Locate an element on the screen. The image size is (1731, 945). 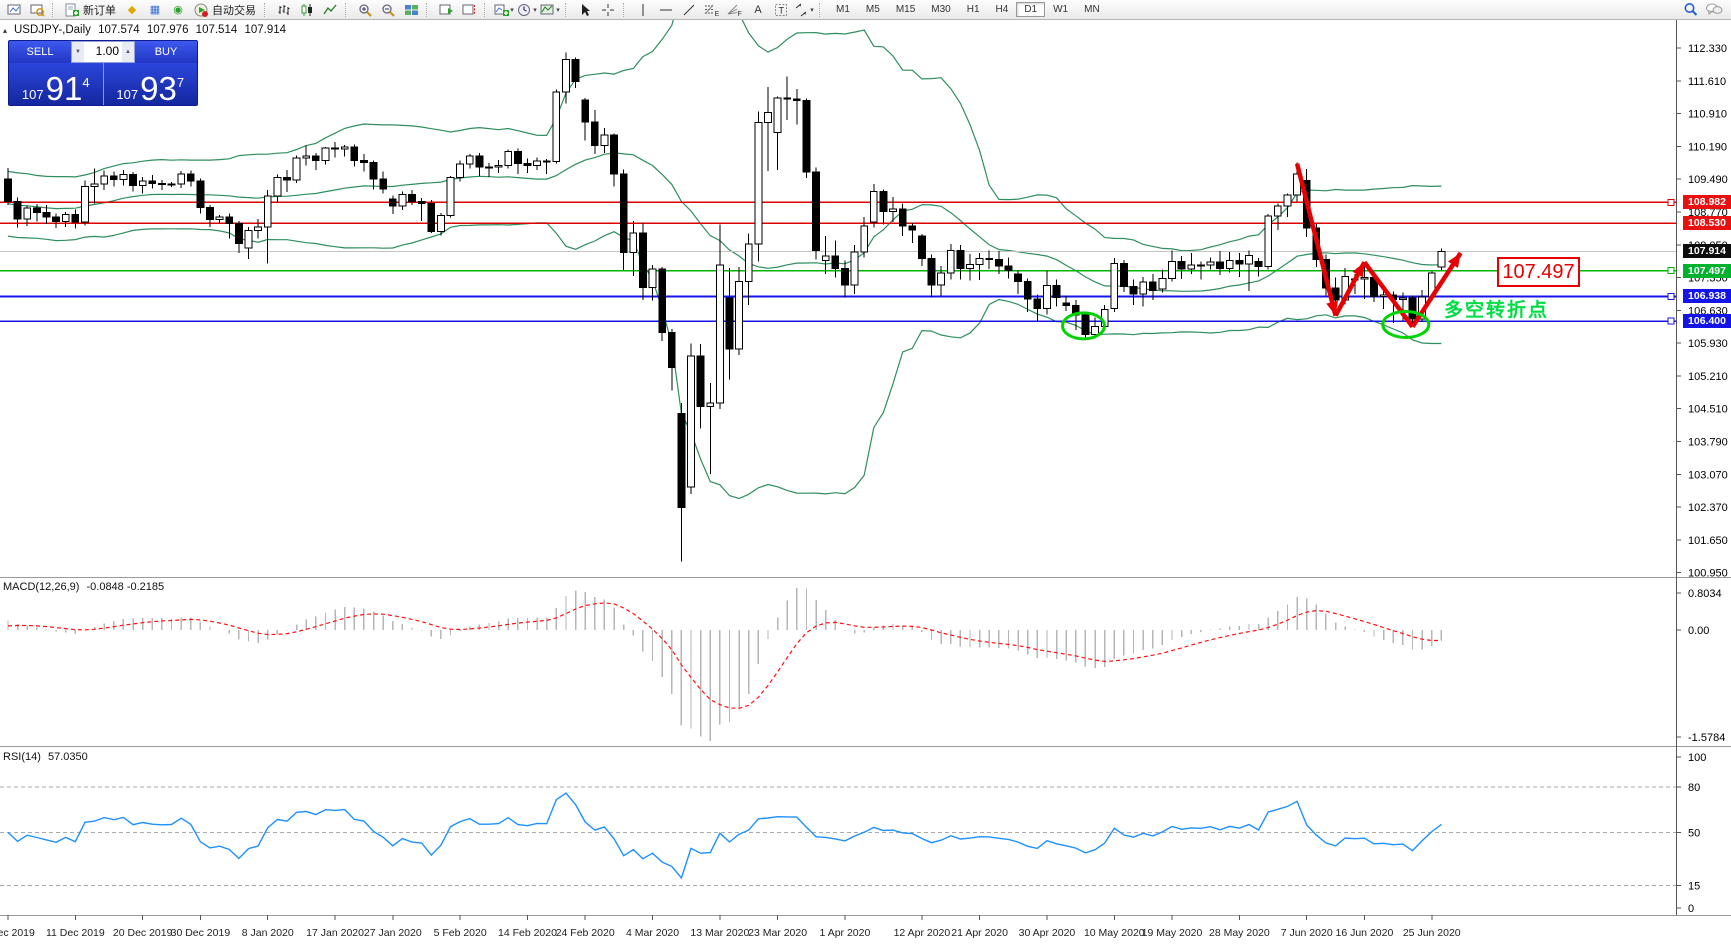
svg-text: 7 Jun 2020 is located at coordinates (1307, 933).